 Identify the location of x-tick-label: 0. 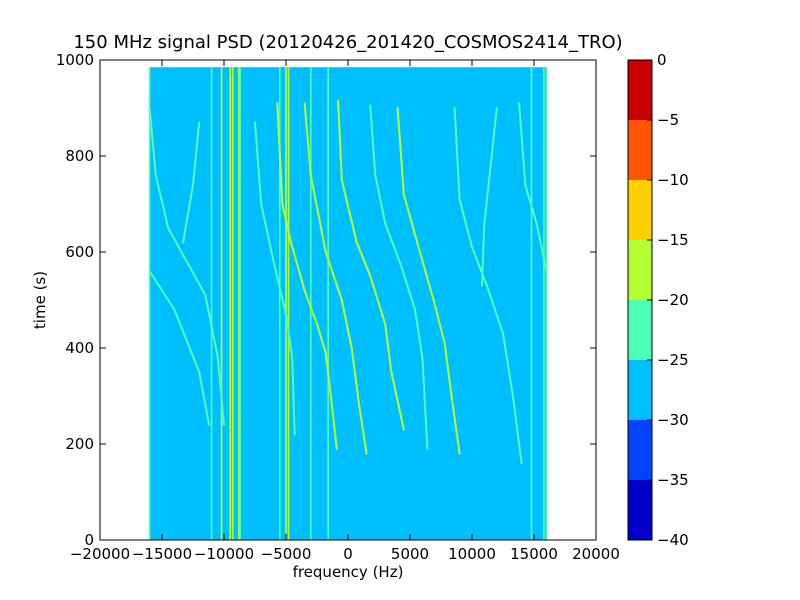
(348, 554).